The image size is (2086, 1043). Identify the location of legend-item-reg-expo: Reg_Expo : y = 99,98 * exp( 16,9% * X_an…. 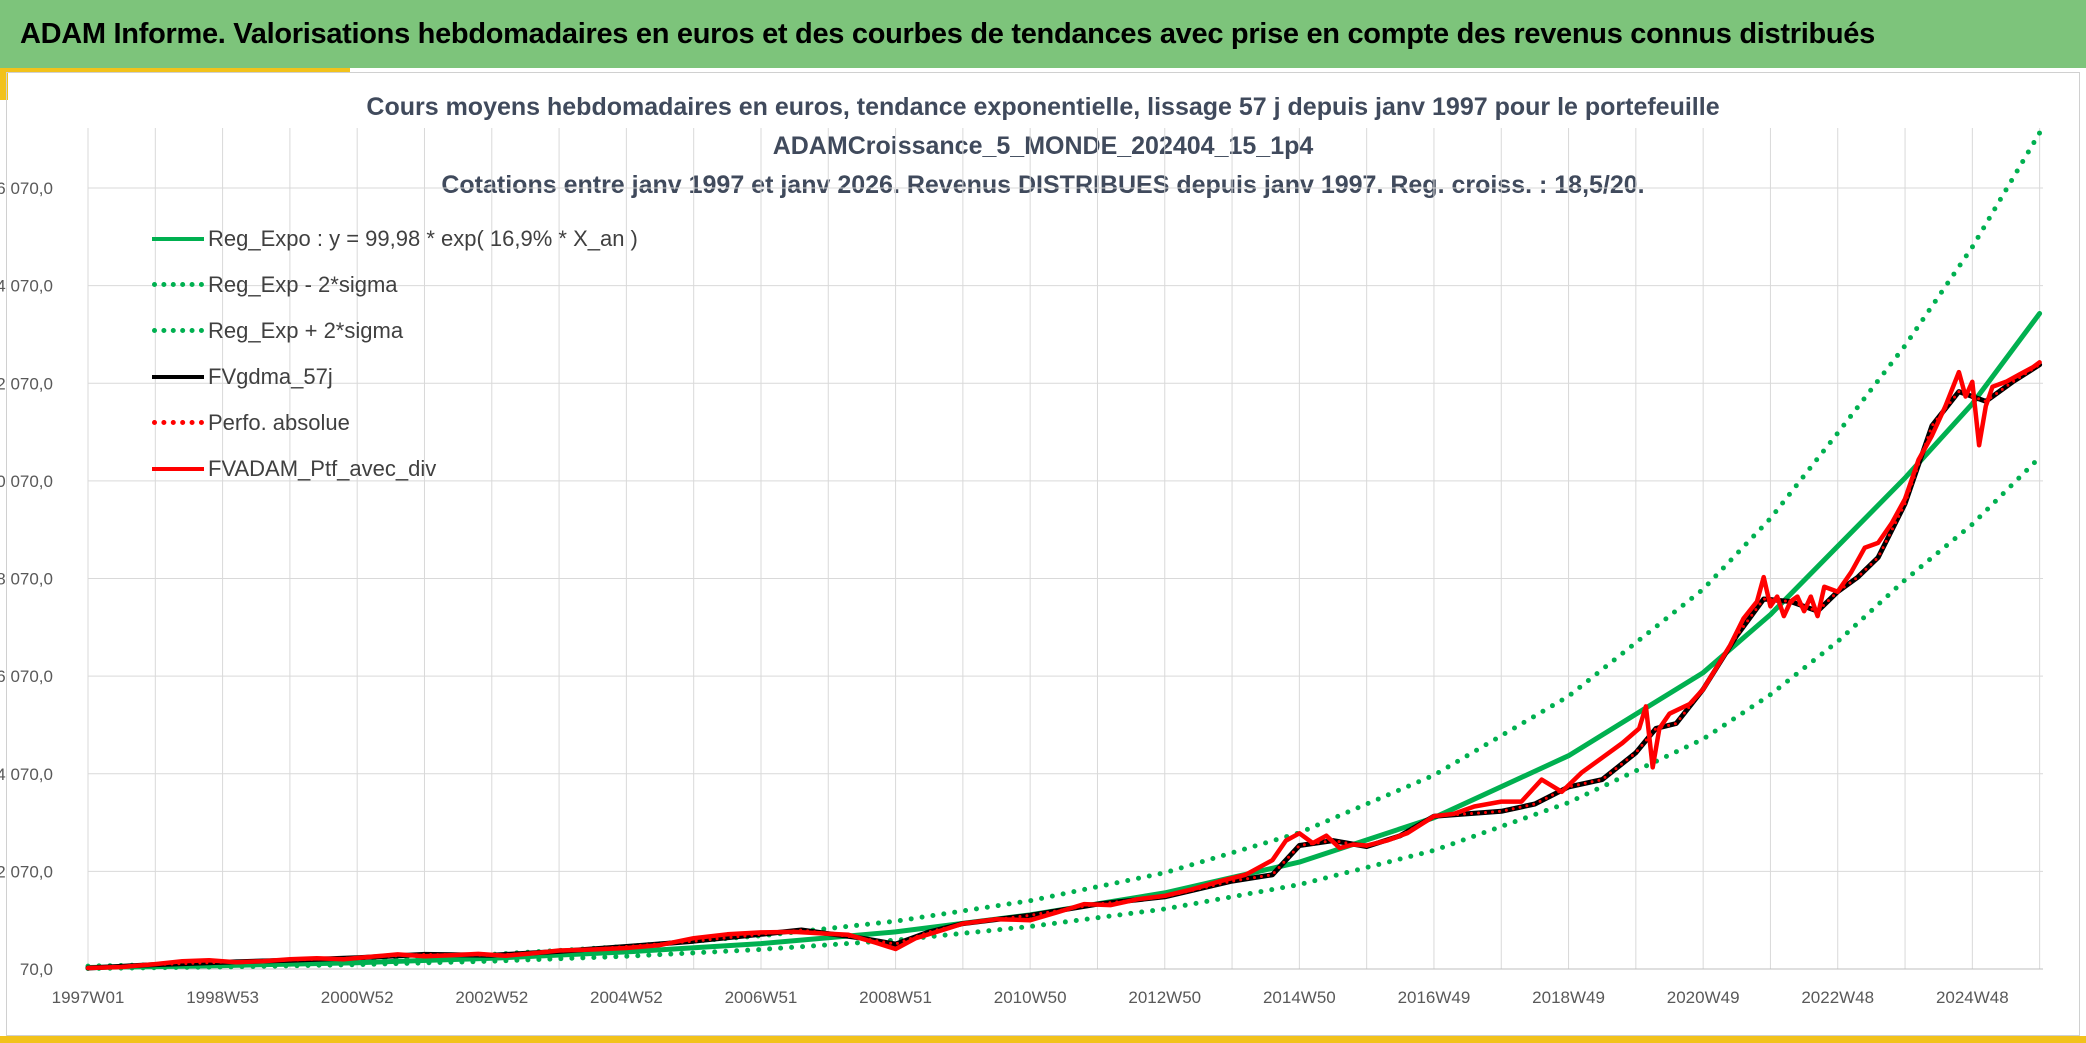
(395, 239).